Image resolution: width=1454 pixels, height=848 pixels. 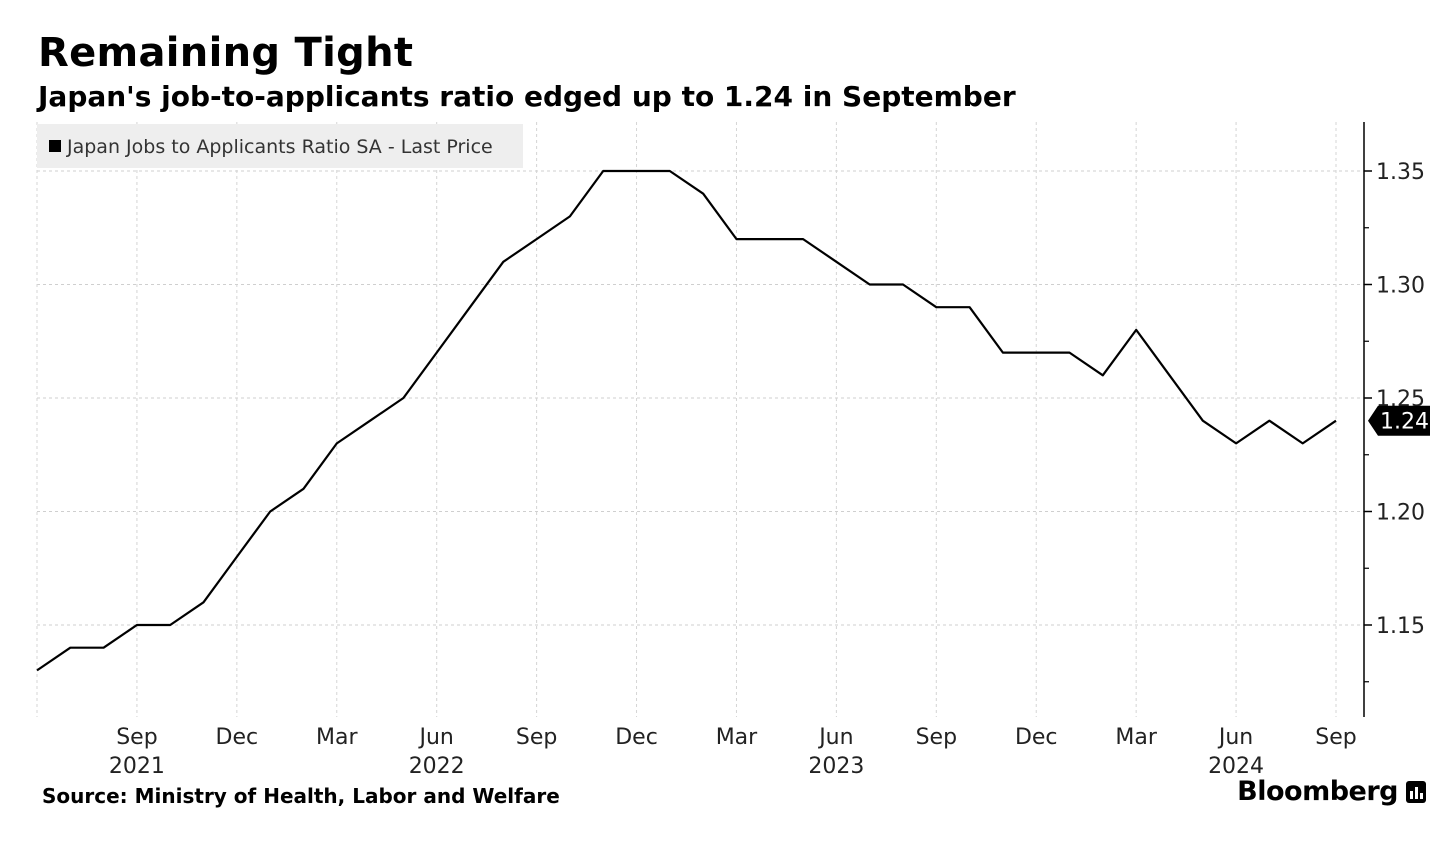 What do you see at coordinates (1400, 172) in the screenshot?
I see `y-tick-label: 1.35` at bounding box center [1400, 172].